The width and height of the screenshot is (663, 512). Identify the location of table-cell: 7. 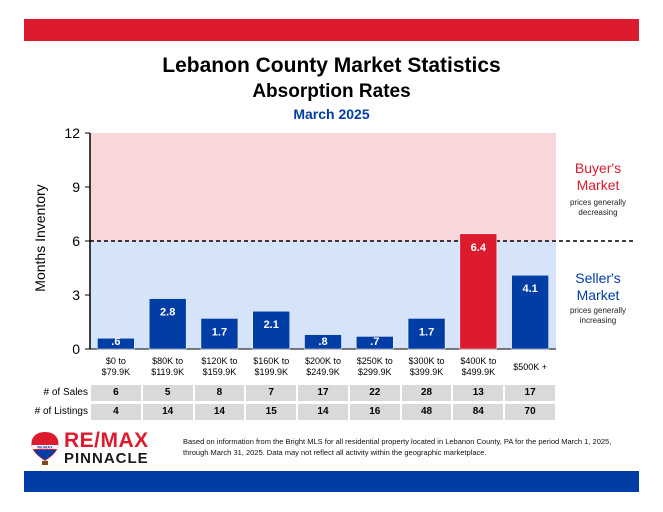
(271, 393).